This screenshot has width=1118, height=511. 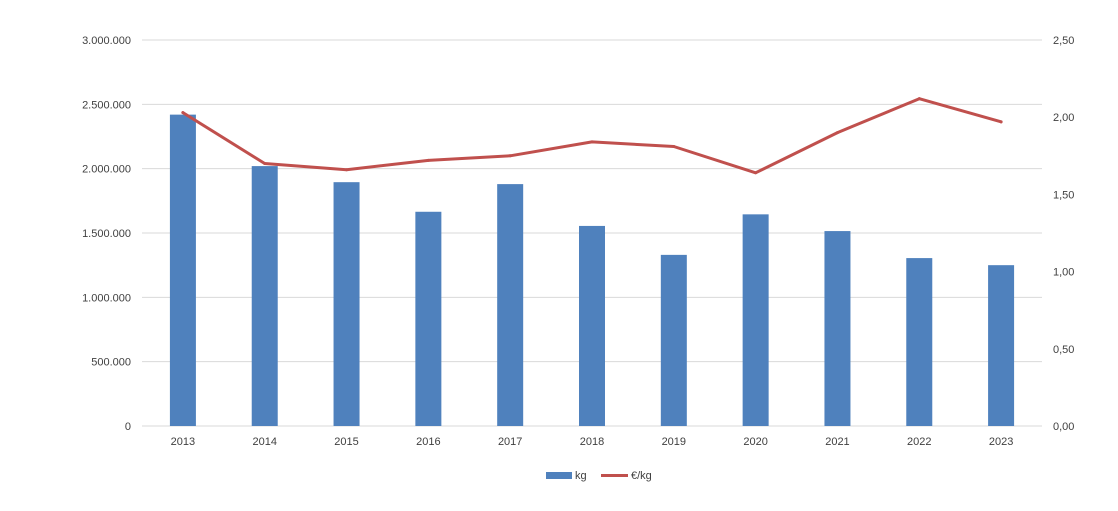 What do you see at coordinates (106, 41) in the screenshot?
I see `left-tick-label: 3.000.000` at bounding box center [106, 41].